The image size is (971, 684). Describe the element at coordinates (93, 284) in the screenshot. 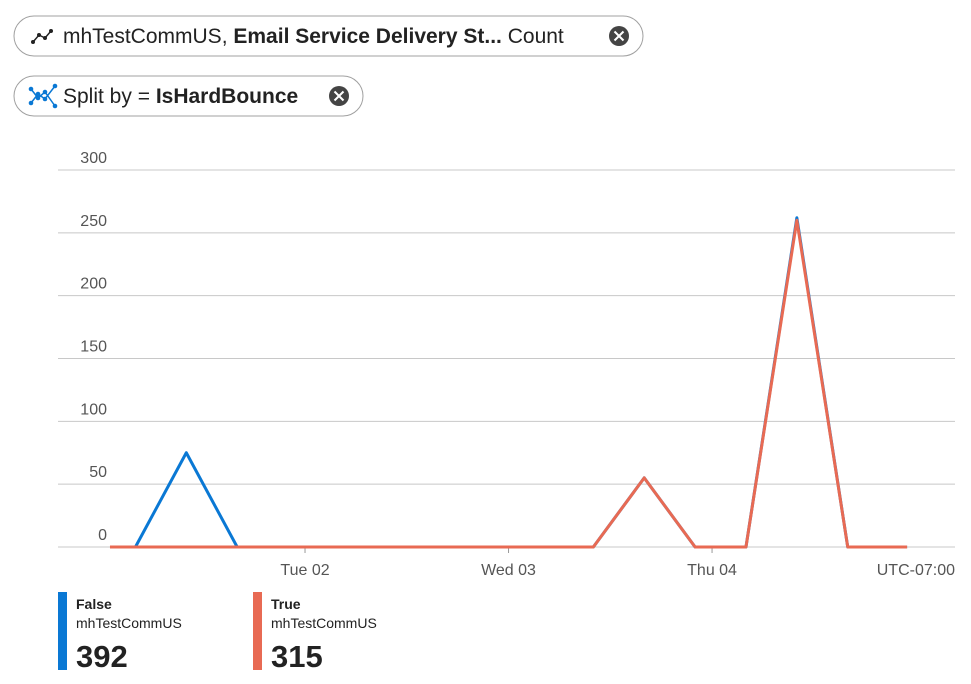

I see `y-tick-label: 200` at that location.